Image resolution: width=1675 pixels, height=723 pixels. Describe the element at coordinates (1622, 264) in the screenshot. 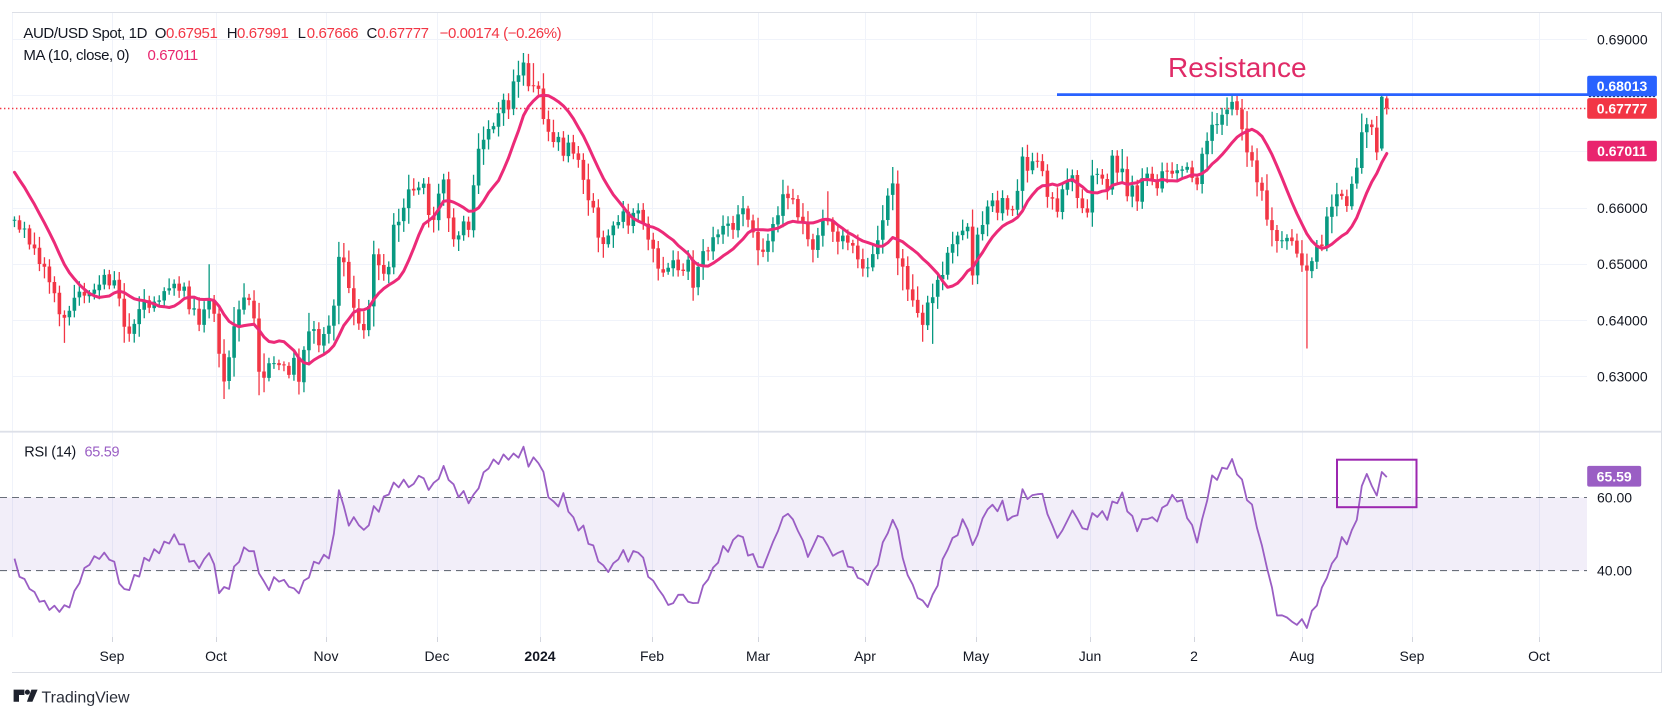

I see `svg-text: 0.65000` at that location.